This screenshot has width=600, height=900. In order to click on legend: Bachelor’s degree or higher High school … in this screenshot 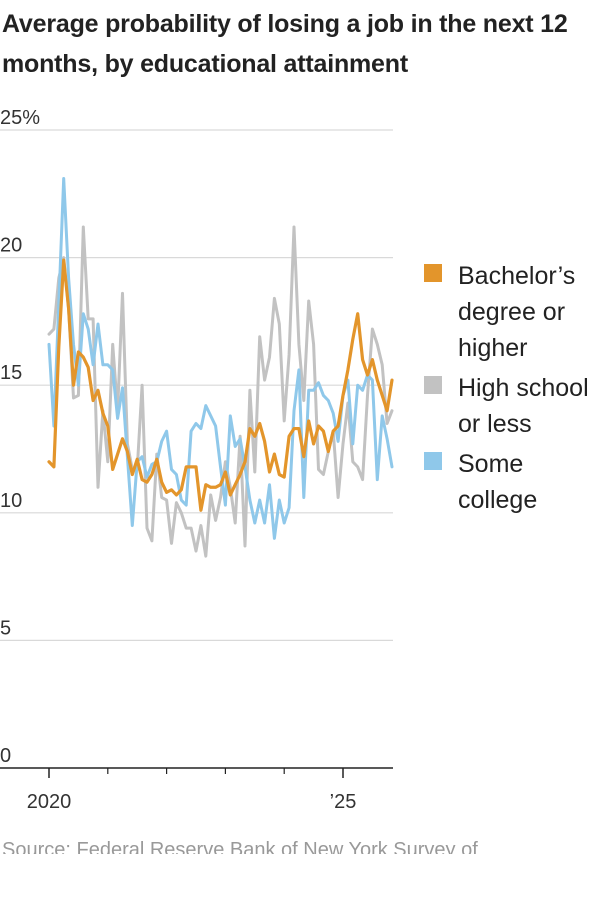, I will do `click(512, 390)`.